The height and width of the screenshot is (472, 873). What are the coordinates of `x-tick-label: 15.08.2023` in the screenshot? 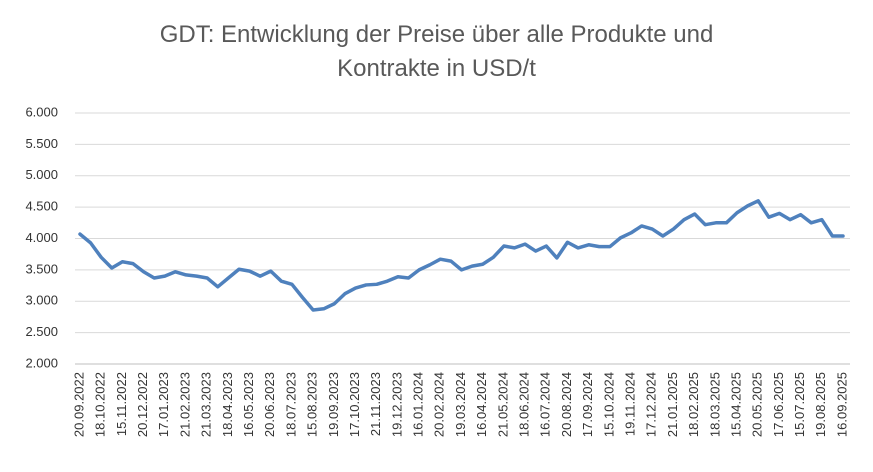 It's located at (312, 404).